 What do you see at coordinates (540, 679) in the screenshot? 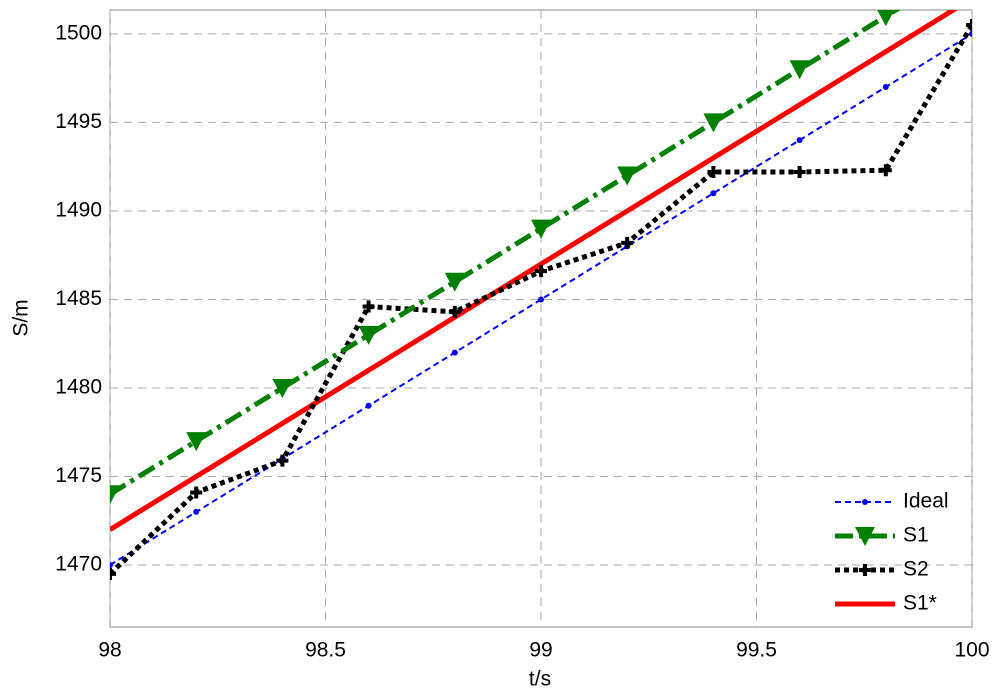
I see `x-axis-label: t/s` at bounding box center [540, 679].